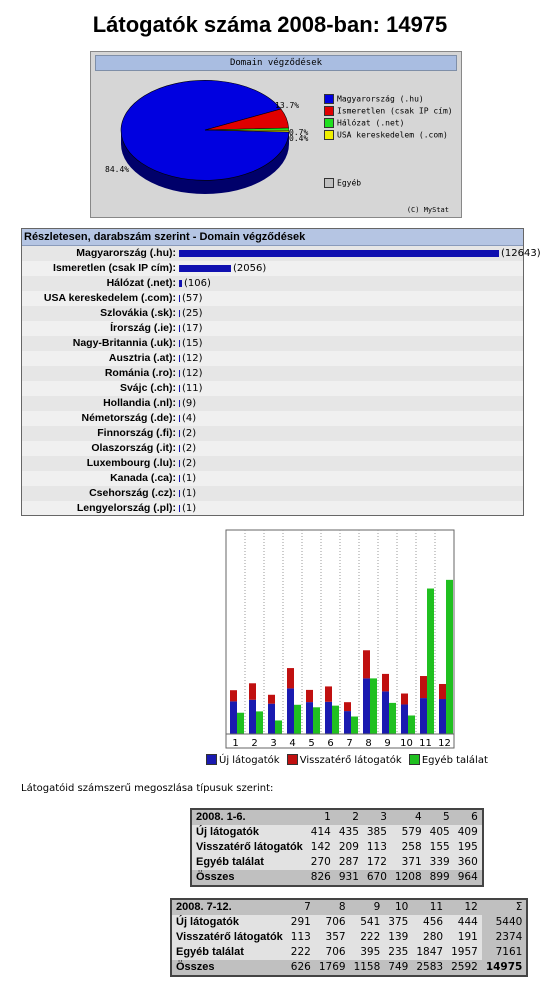  Describe the element at coordinates (272, 448) in the screenshot. I see `detail-row: Olaszország (.it): (2)` at that location.